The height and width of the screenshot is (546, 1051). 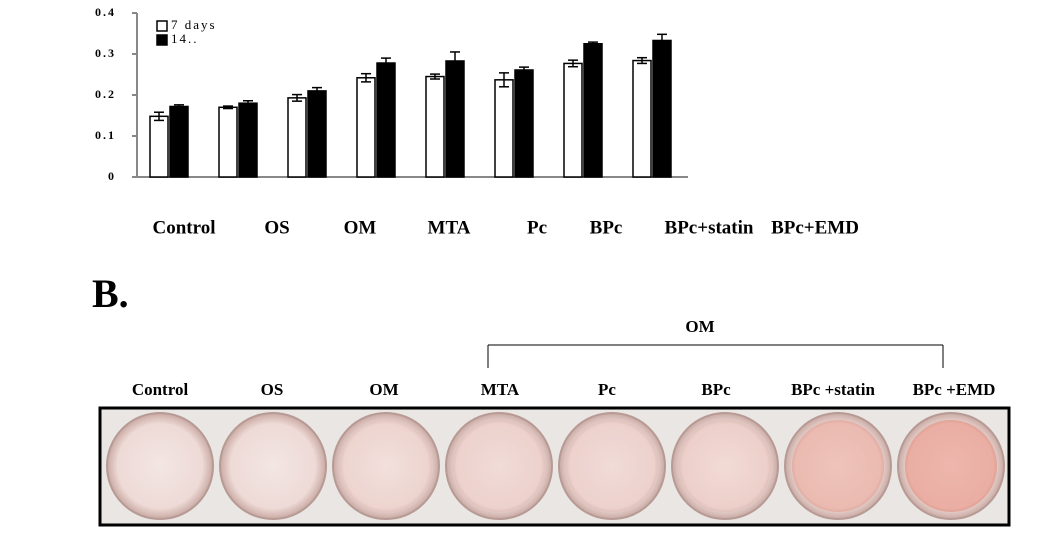 I want to click on y-tick-label: 0, so click(x=112, y=176).